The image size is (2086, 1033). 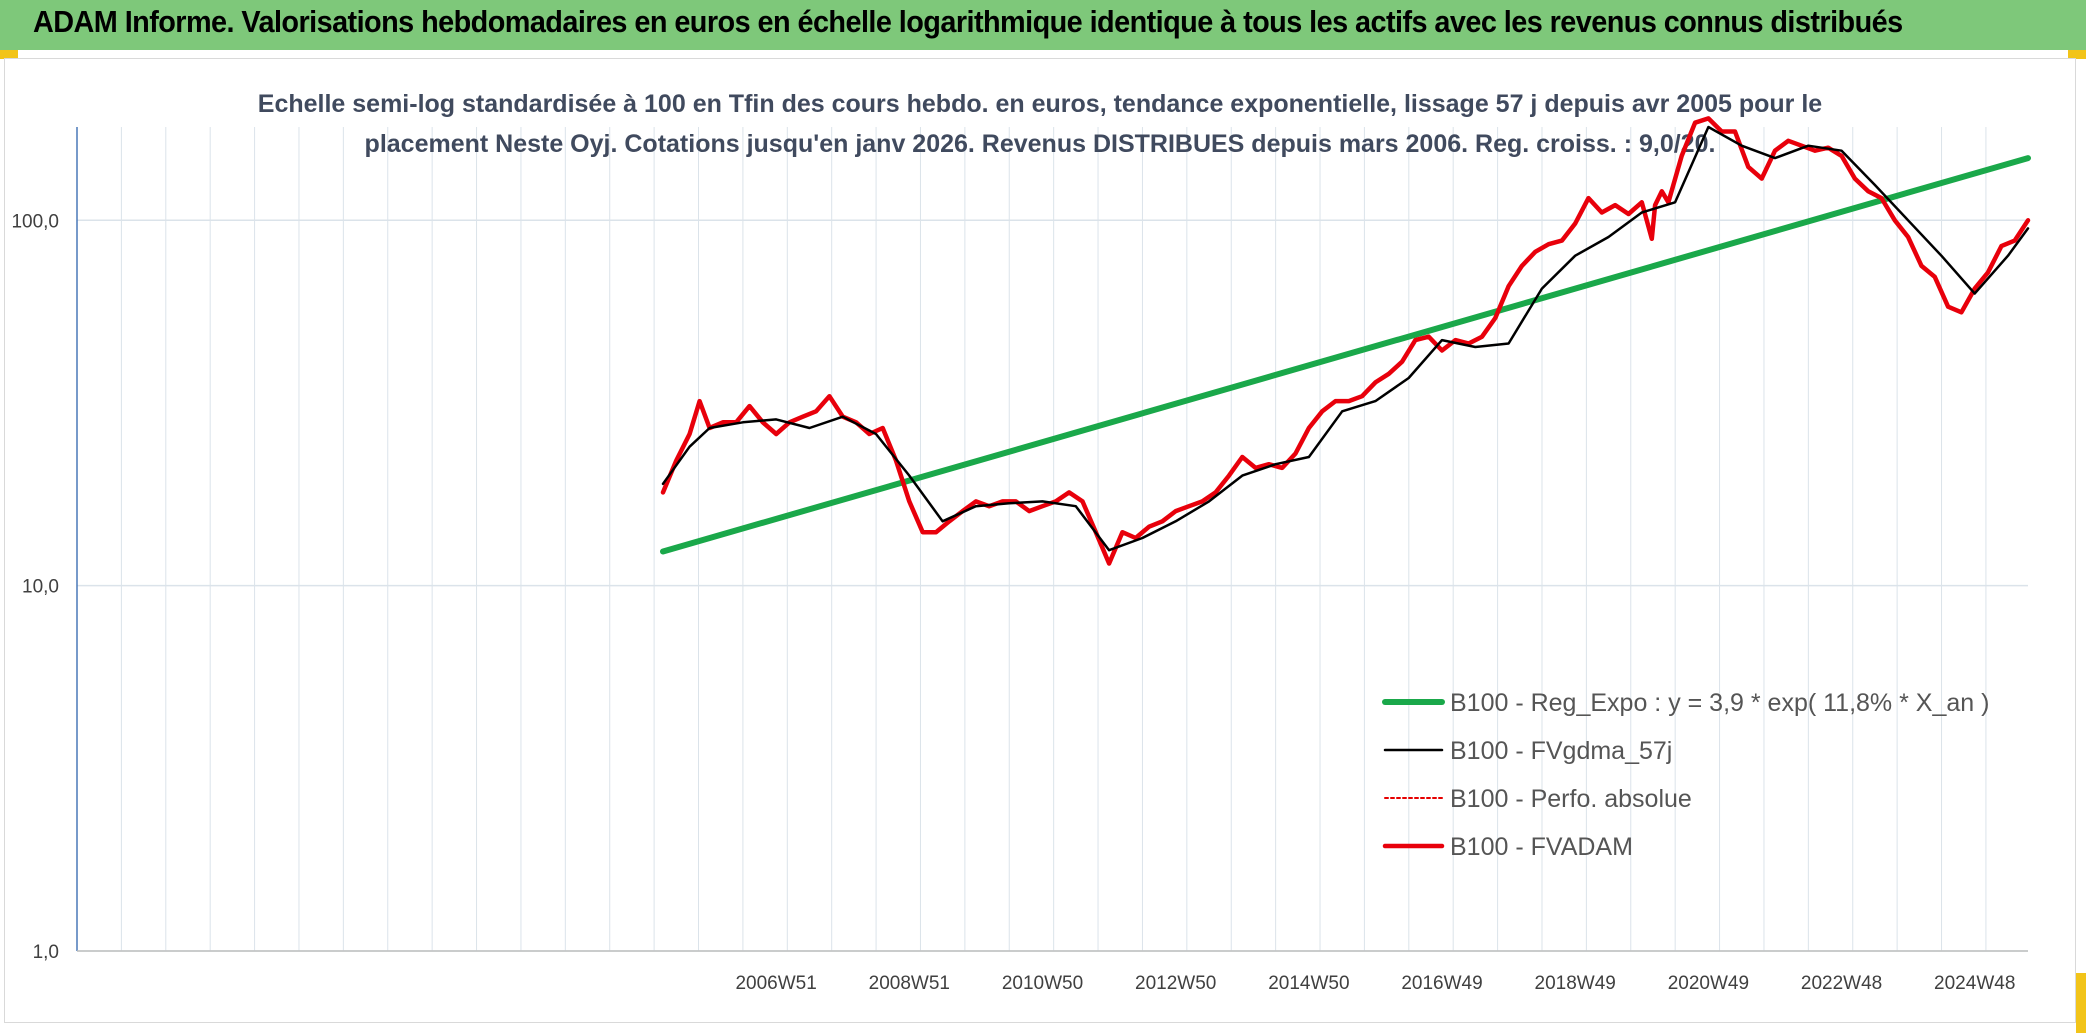 I want to click on corner-marker-right, so click(x=2077, y=54).